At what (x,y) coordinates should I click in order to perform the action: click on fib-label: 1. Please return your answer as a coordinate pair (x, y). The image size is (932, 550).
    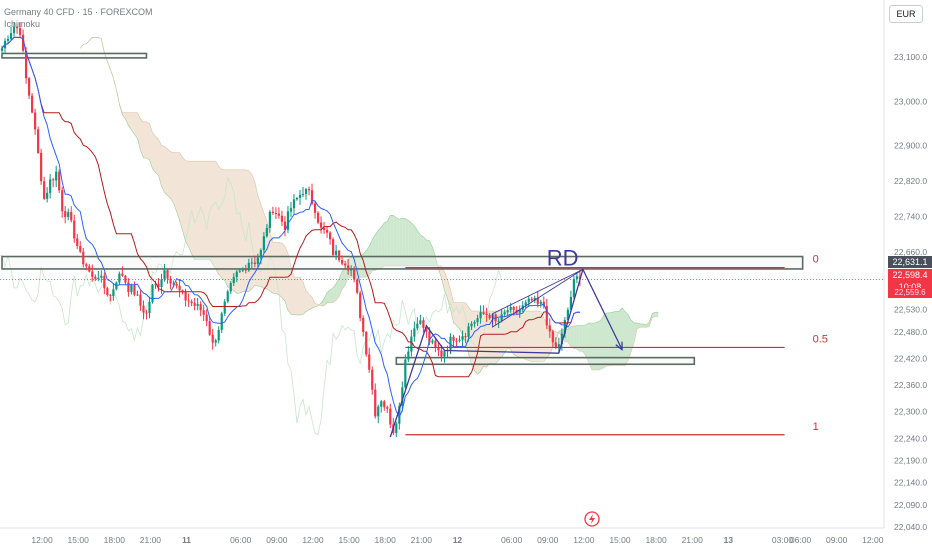
    Looking at the image, I should click on (816, 427).